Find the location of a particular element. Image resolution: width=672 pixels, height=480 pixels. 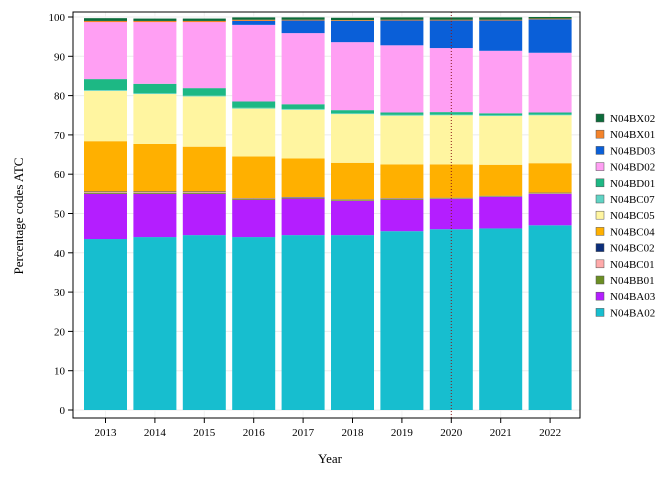

legend-label: N04BC05 is located at coordinates (632, 216).